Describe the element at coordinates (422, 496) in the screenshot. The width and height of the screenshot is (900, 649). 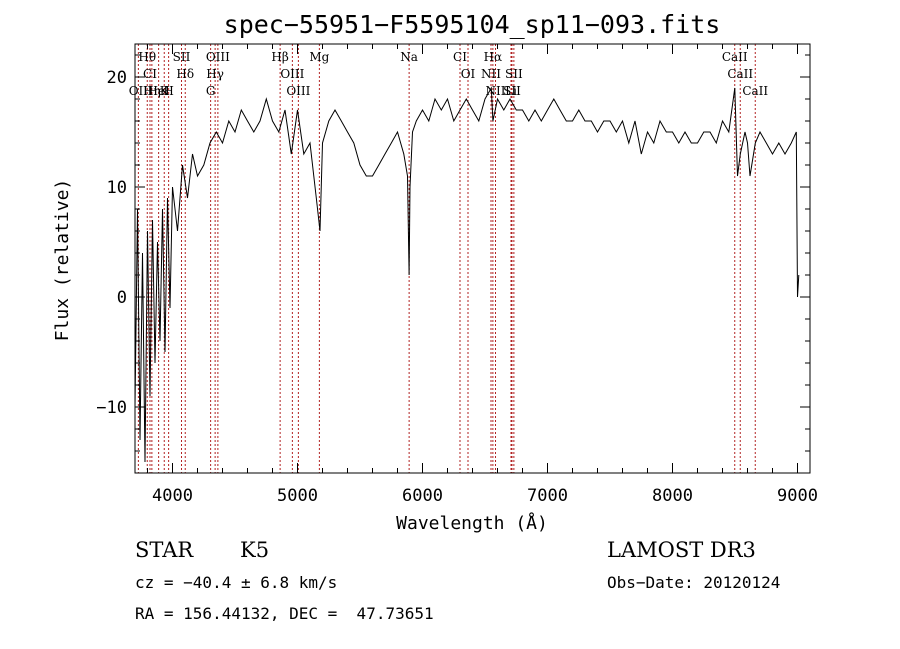
I see `x-tick-label: 6000` at that location.